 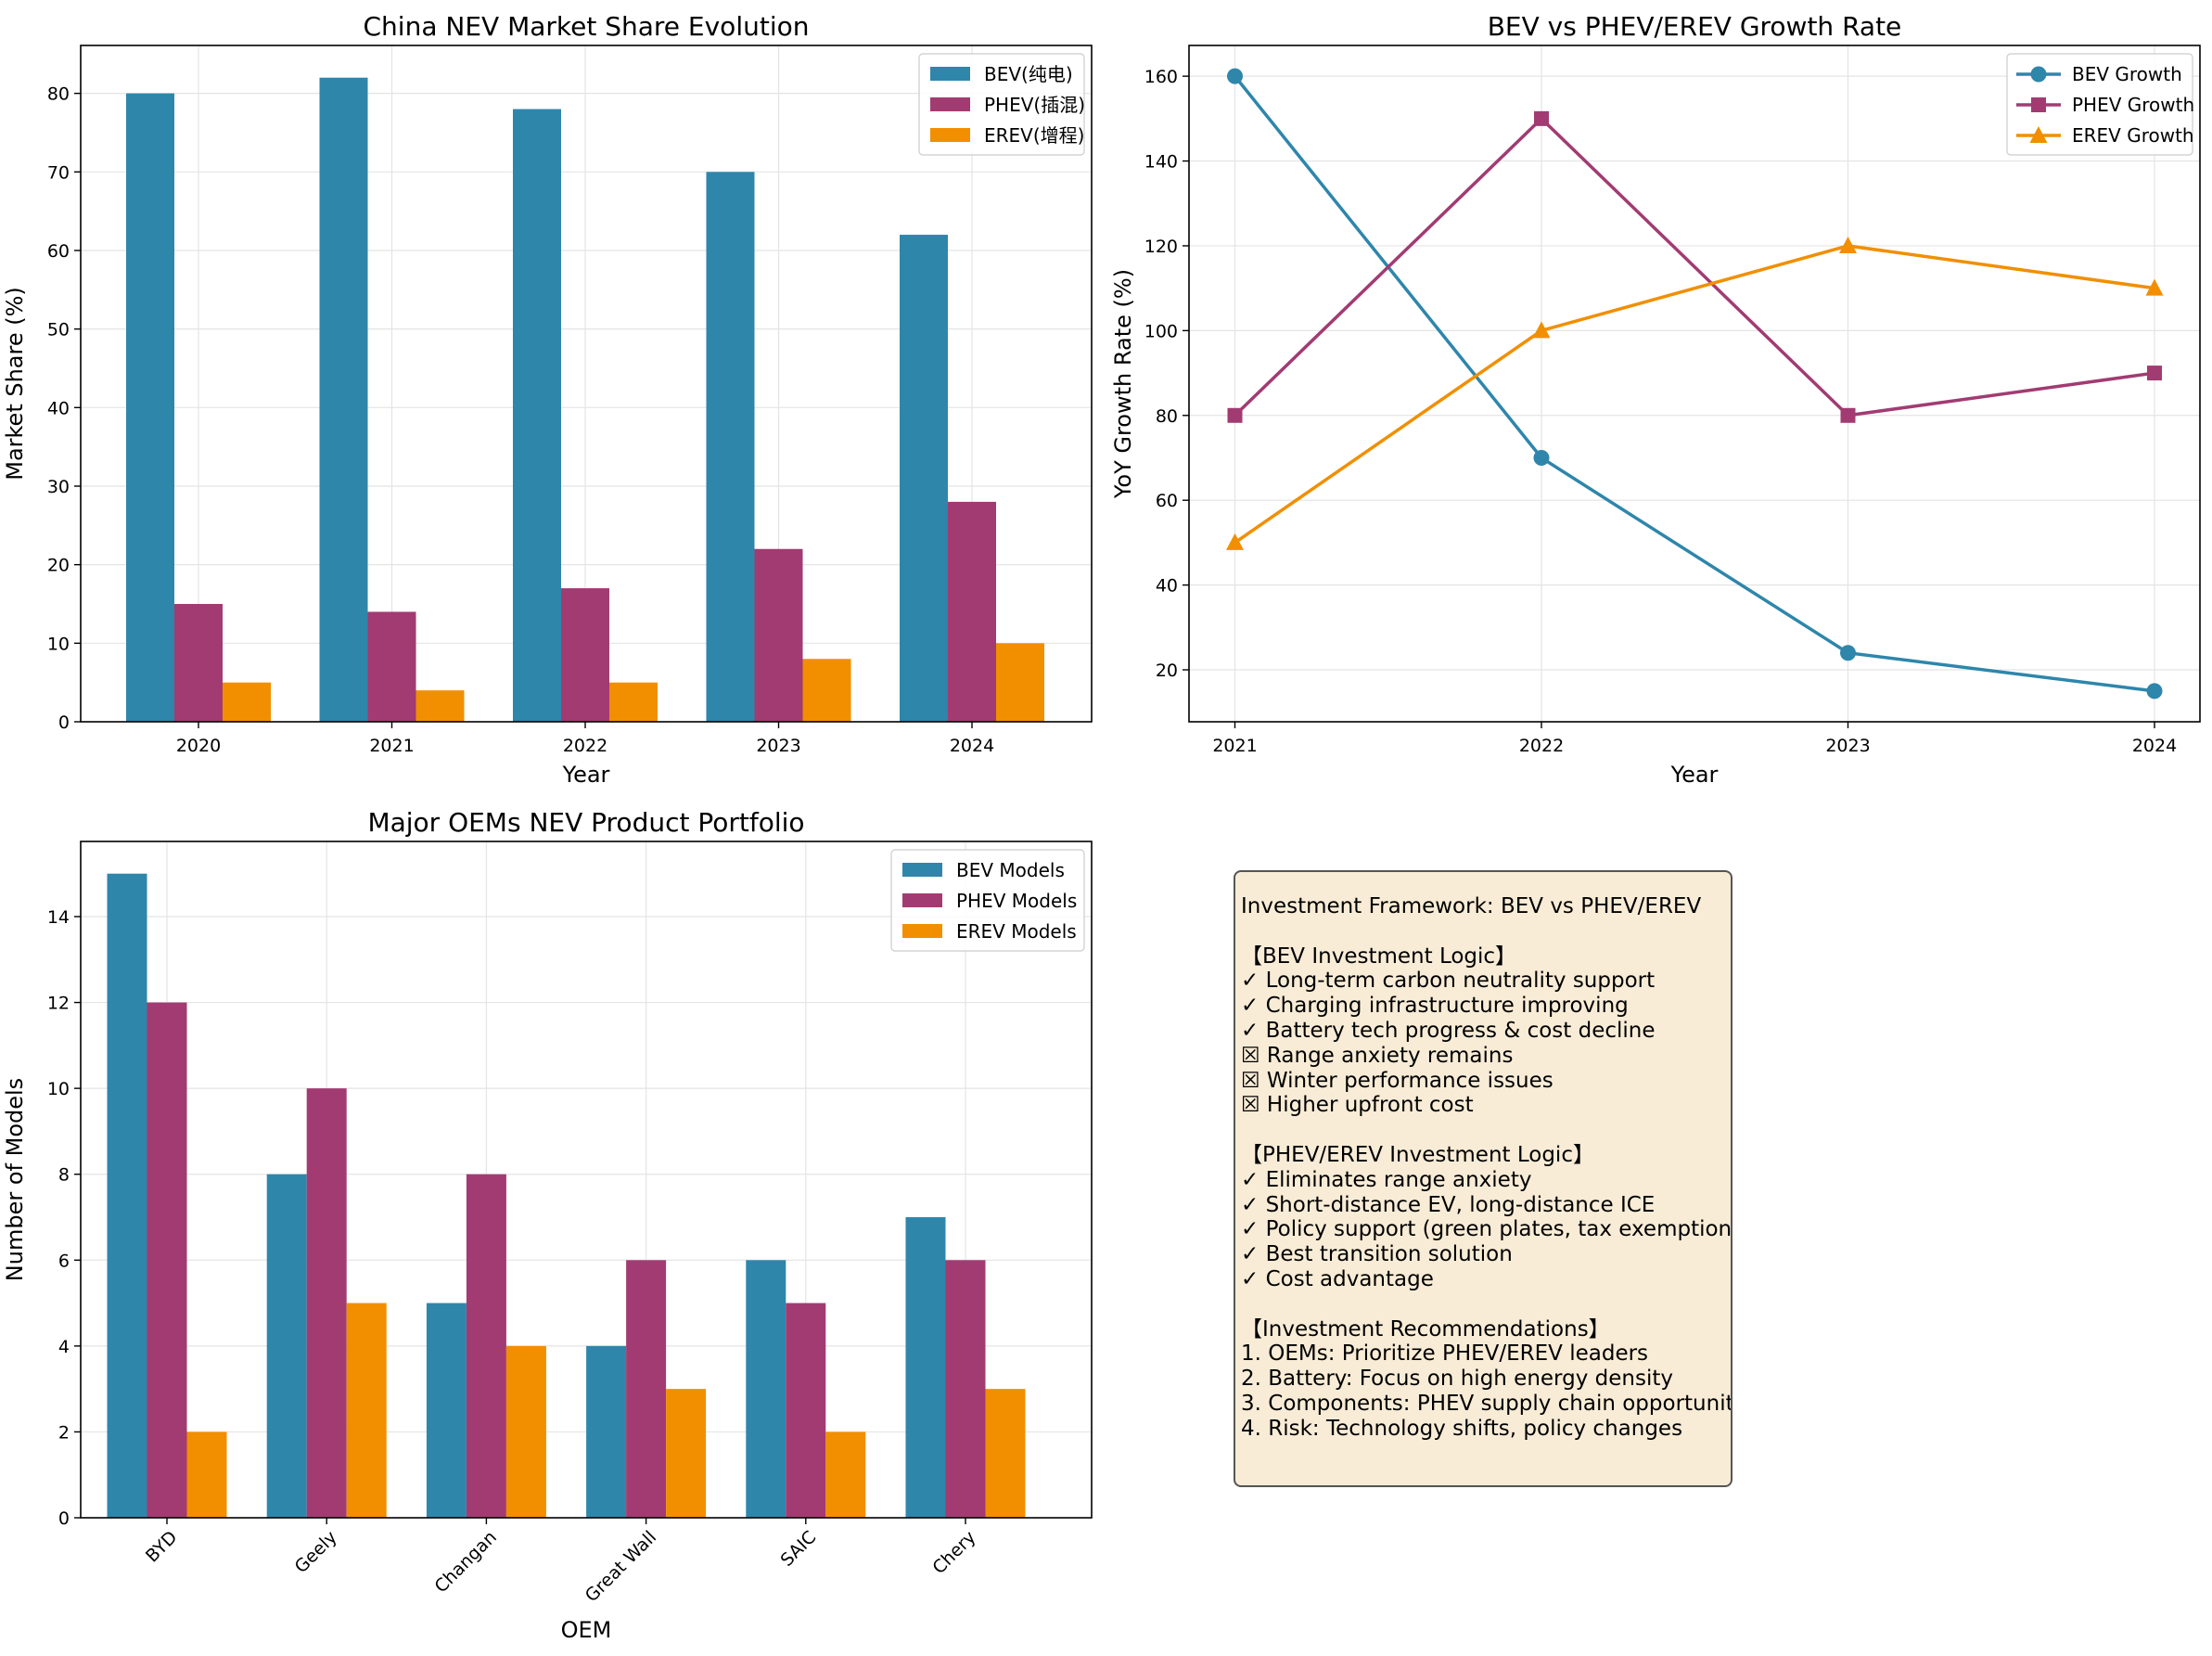 I want to click on y-tick-label: 4, so click(x=64, y=1347).